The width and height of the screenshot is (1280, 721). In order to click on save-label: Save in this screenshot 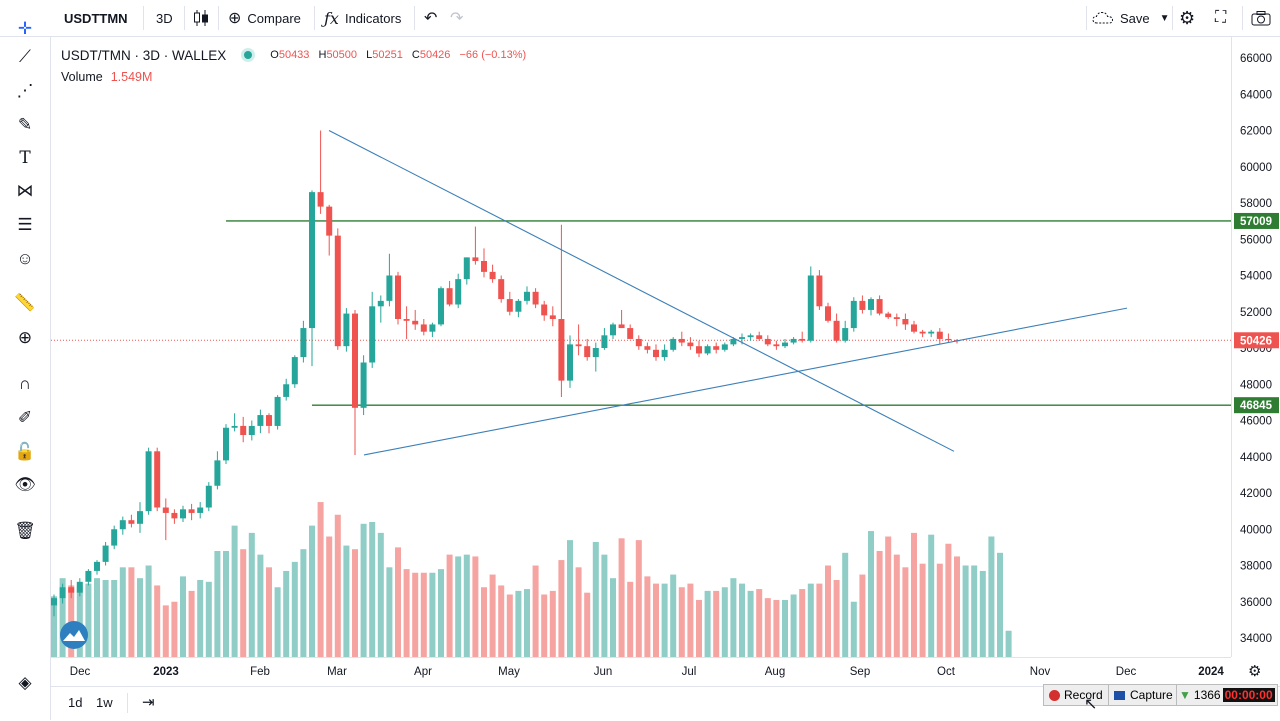, I will do `click(1135, 18)`.